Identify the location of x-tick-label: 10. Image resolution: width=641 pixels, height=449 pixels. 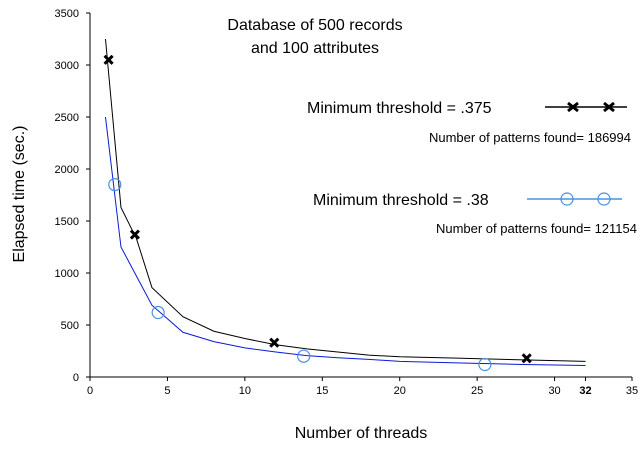
(245, 391).